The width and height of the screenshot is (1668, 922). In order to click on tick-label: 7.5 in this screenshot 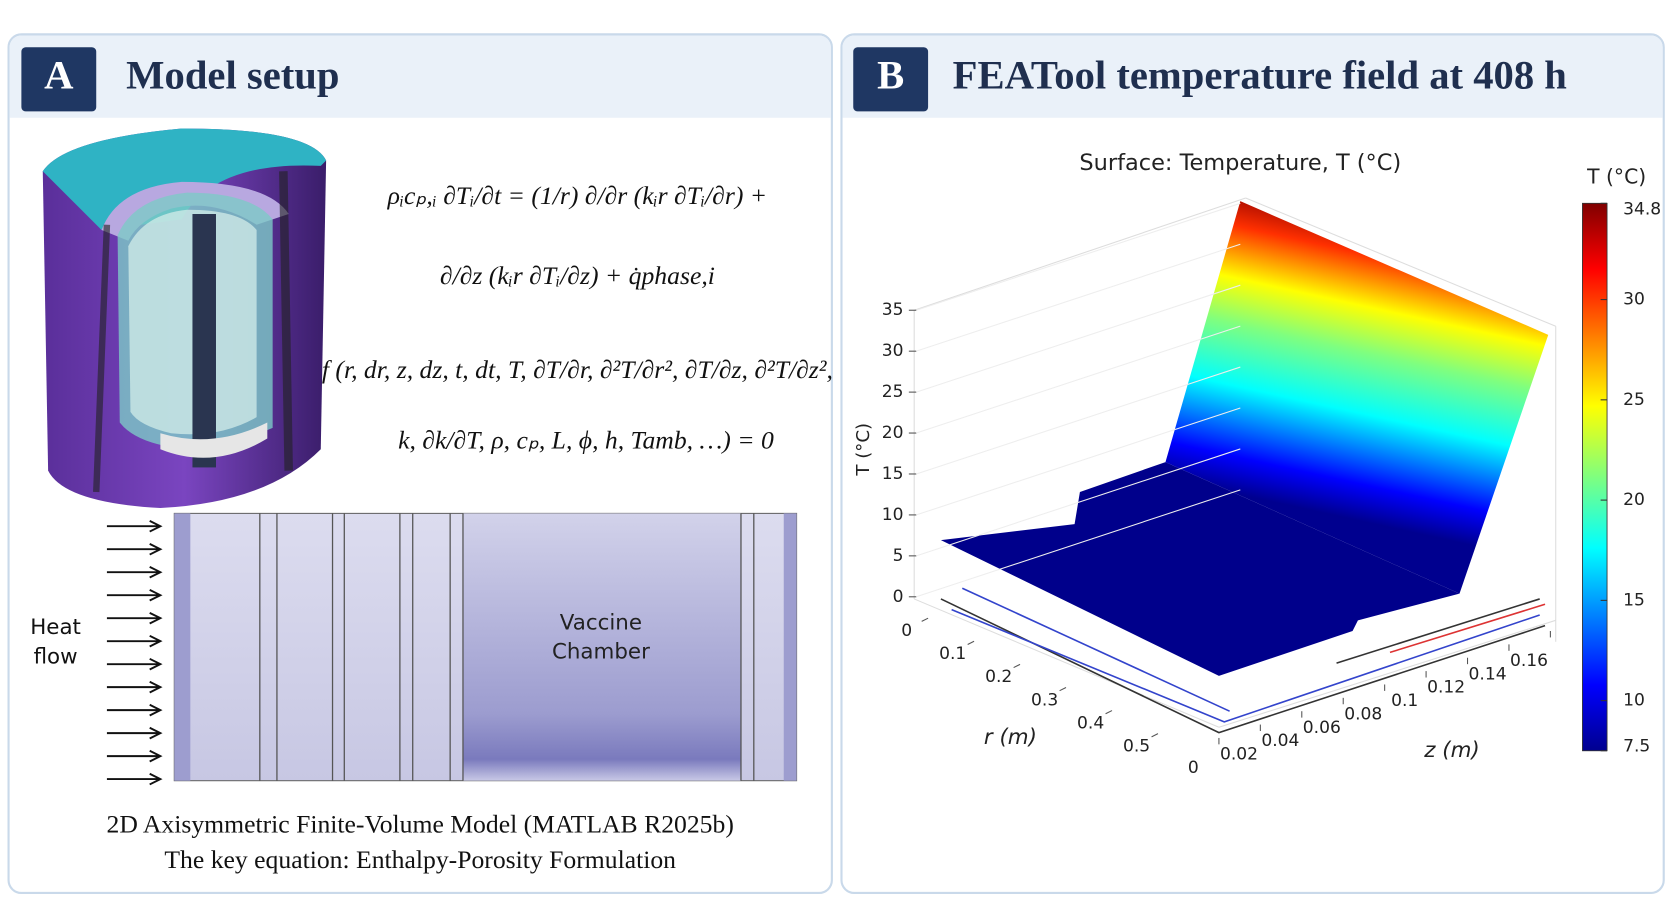, I will do `click(1636, 746)`.